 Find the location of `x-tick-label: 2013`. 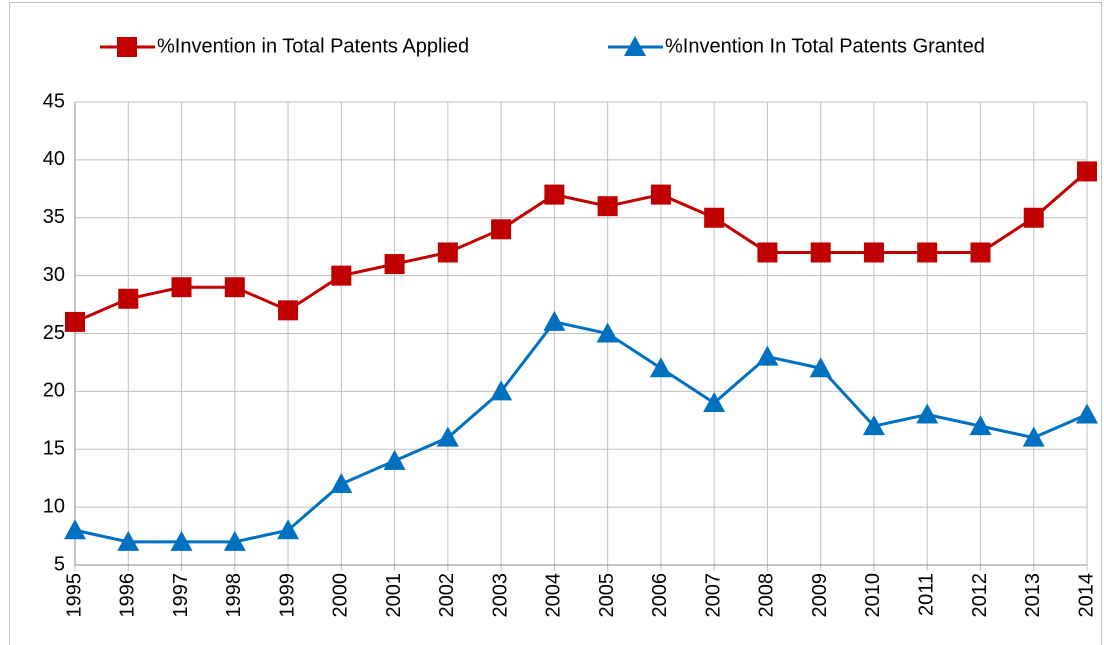

x-tick-label: 2013 is located at coordinates (1033, 595).